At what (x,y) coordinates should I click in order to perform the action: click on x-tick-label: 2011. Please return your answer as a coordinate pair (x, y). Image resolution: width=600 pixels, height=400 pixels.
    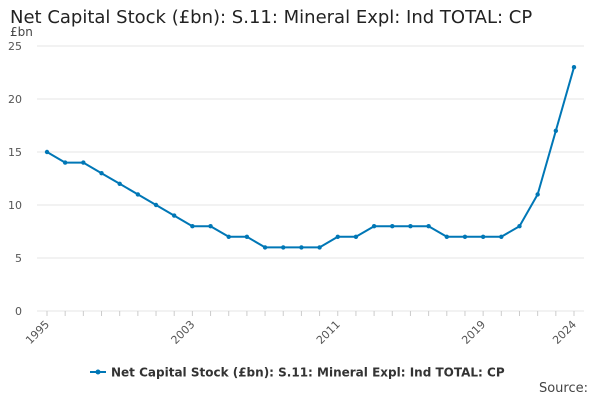
    Looking at the image, I should click on (328, 332).